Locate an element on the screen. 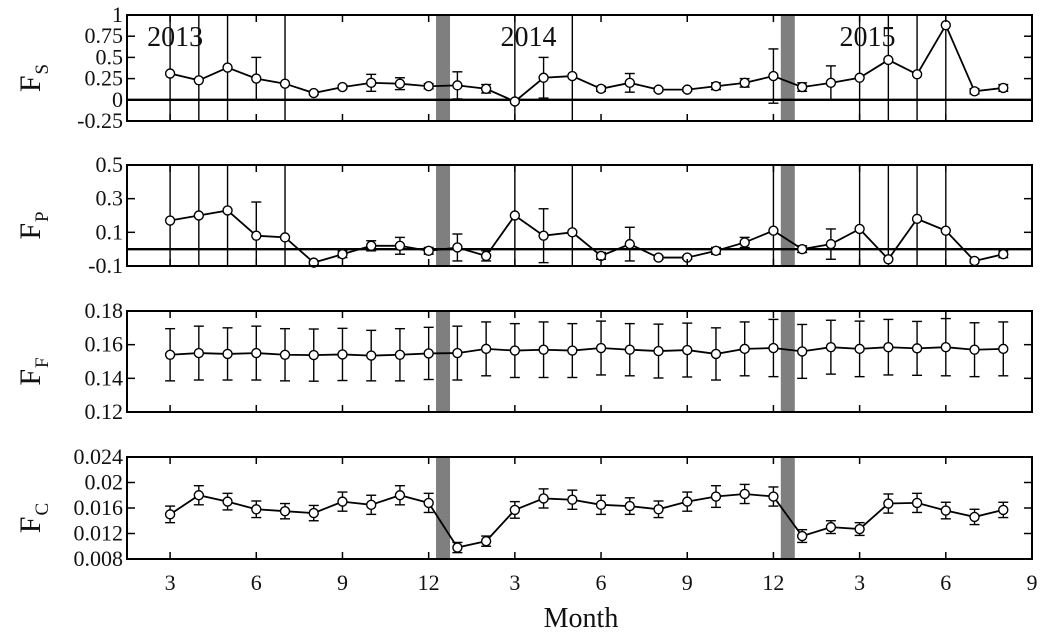  y-axis-label: FS is located at coordinates (33, 78).